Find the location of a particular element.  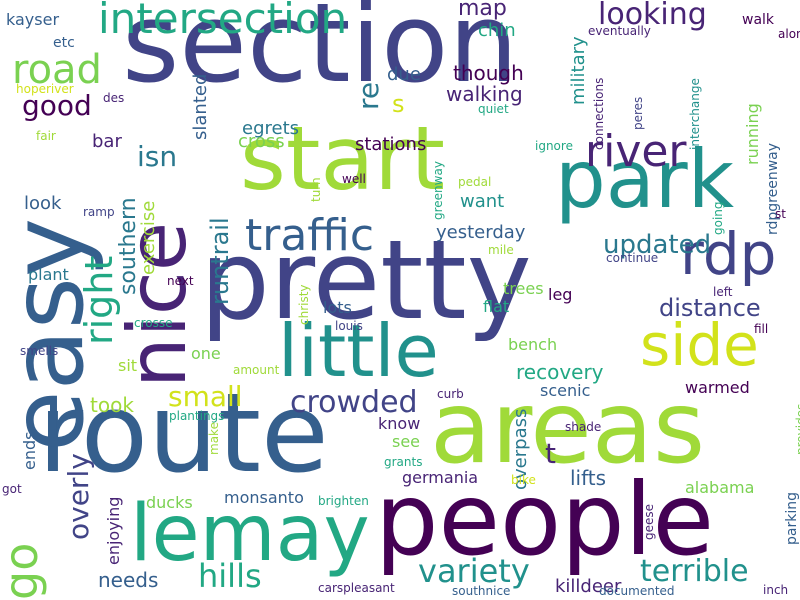

word-military: military is located at coordinates (578, 70).